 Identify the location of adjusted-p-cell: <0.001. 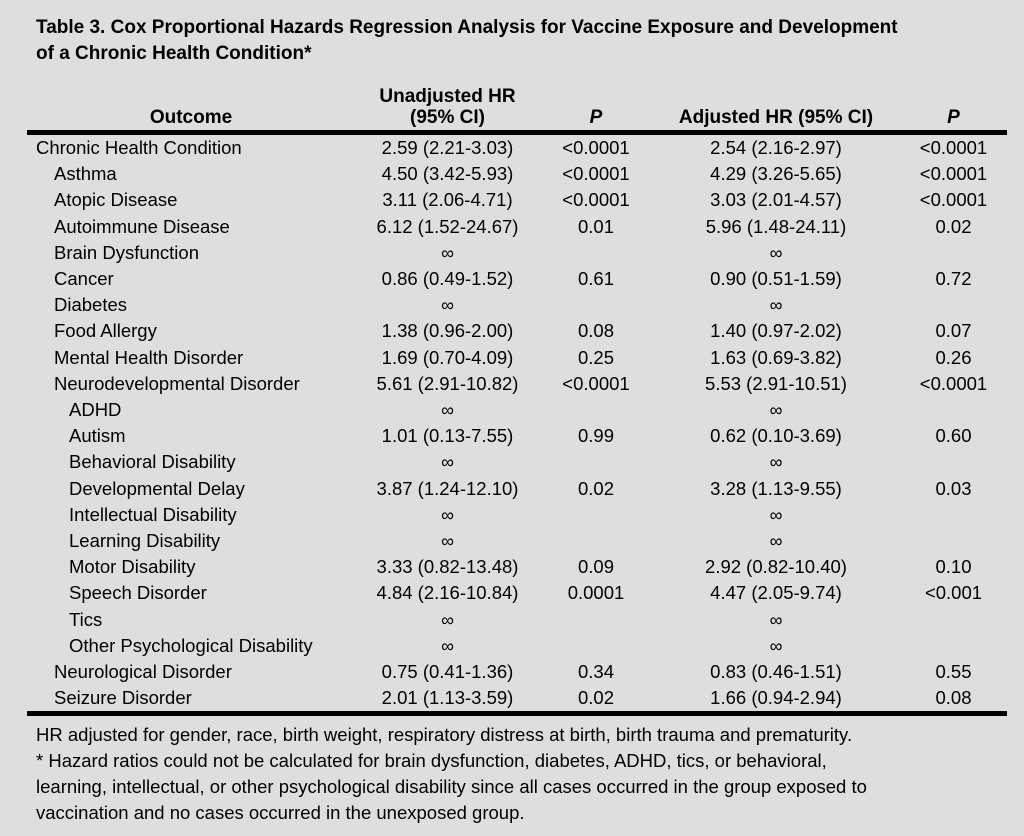
(953, 593).